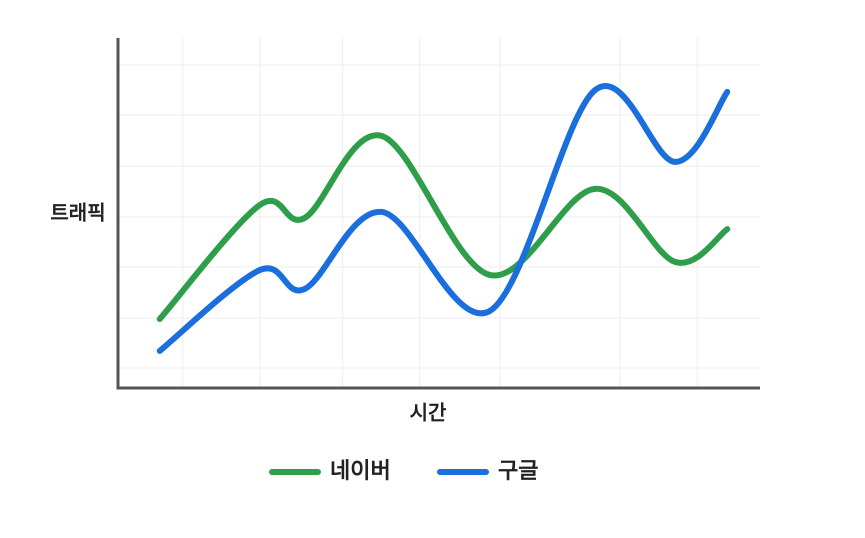  What do you see at coordinates (518, 471) in the screenshot?
I see `legend-label: 구글` at bounding box center [518, 471].